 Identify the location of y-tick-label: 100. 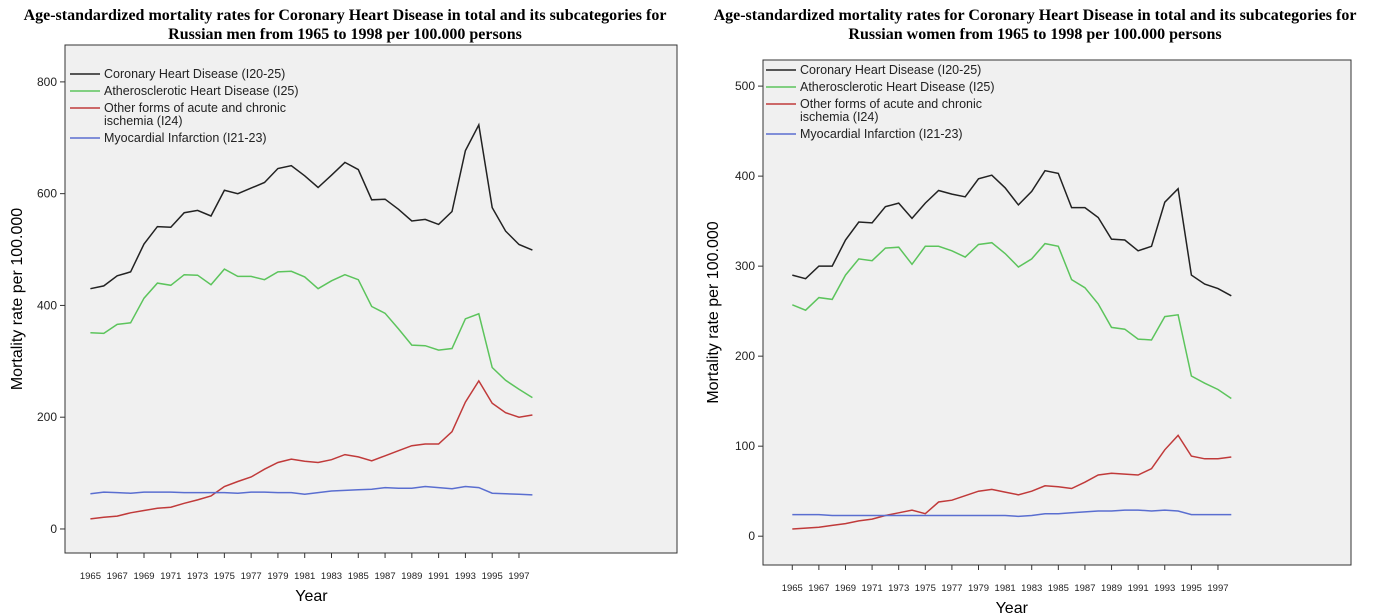
(745, 446).